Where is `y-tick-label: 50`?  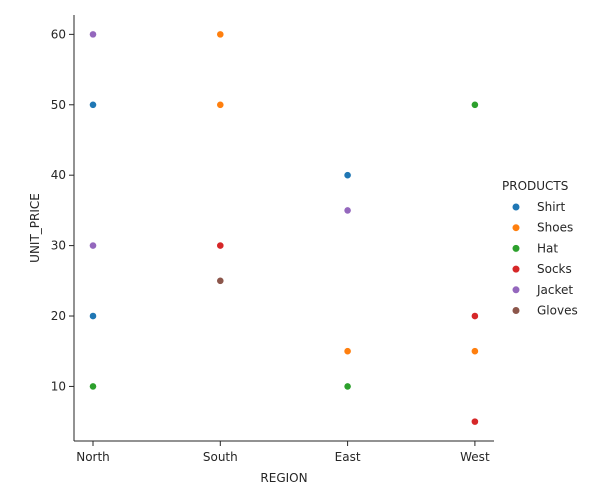
y-tick-label: 50 is located at coordinates (58, 105).